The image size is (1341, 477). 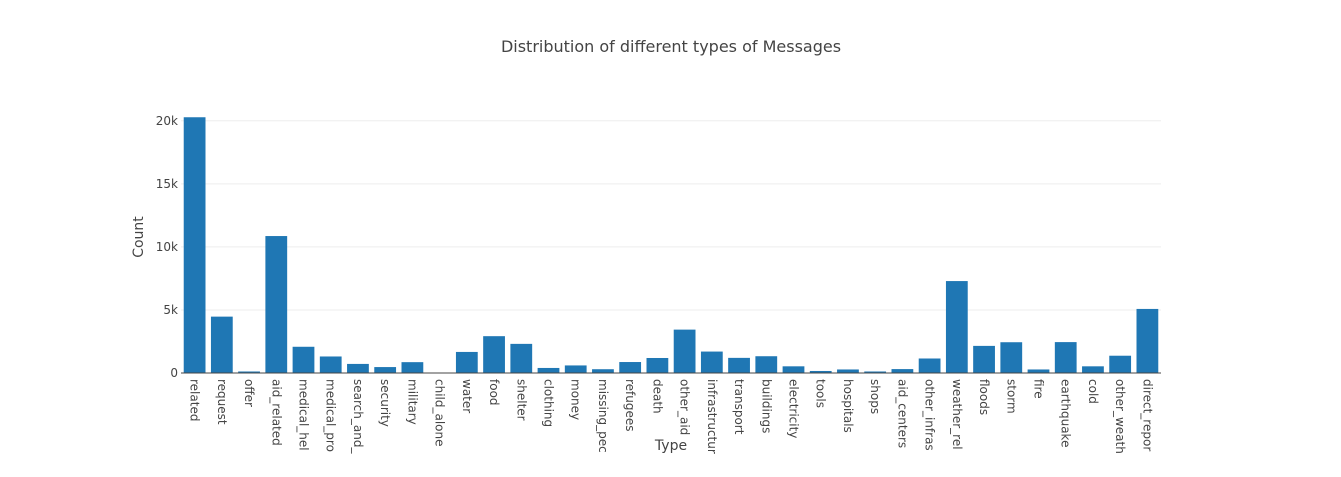 I want to click on bar-related, so click(x=194, y=245).